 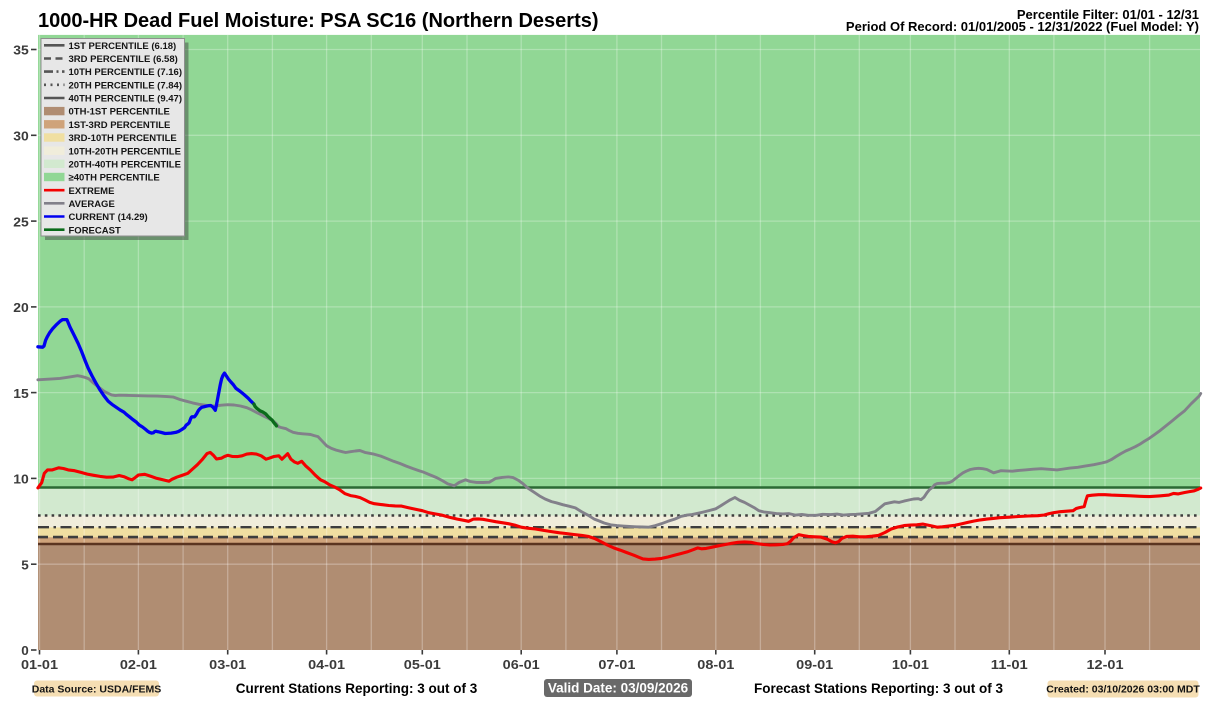 I want to click on svg-text: 10, so click(x=21, y=480).